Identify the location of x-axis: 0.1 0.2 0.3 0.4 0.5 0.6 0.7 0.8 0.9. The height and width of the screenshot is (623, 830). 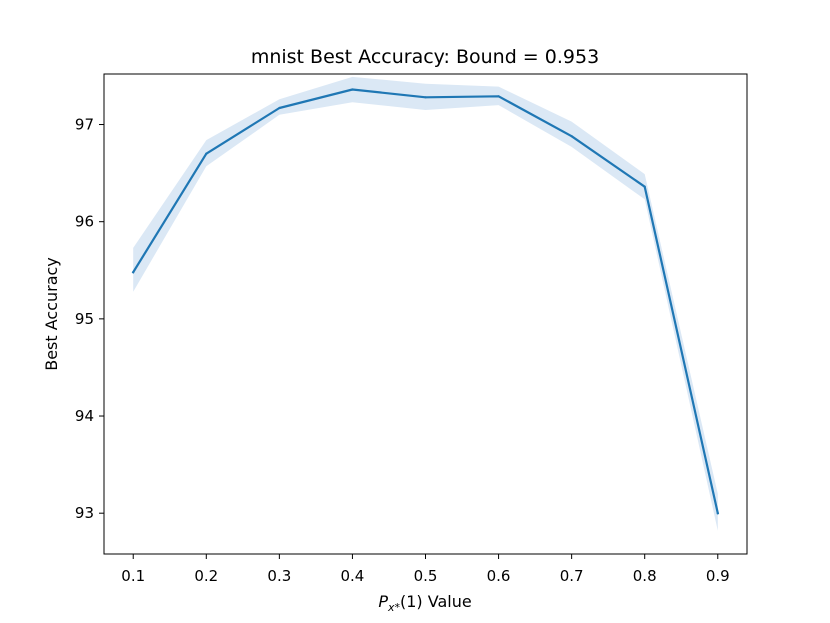
(425, 569).